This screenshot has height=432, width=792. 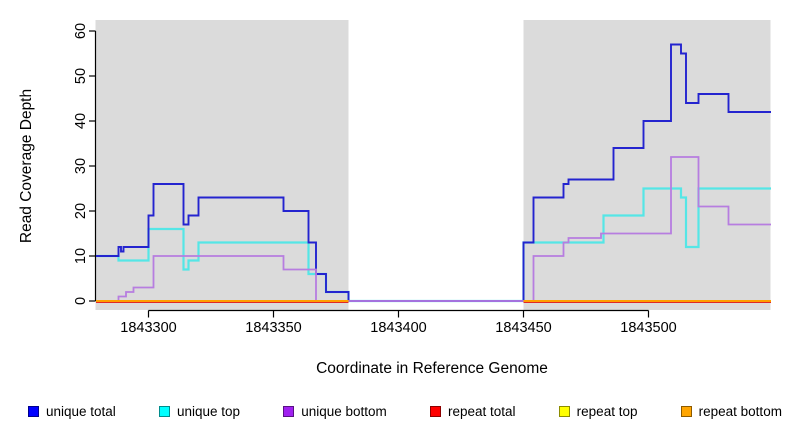 What do you see at coordinates (481, 411) in the screenshot?
I see `legend-label-repeat-total: repeat total` at bounding box center [481, 411].